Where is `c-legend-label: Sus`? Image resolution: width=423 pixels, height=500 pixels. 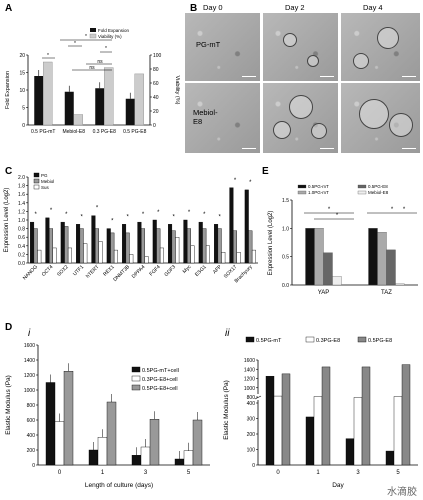
c-legend-label: Sus is located at coordinates (45, 187).